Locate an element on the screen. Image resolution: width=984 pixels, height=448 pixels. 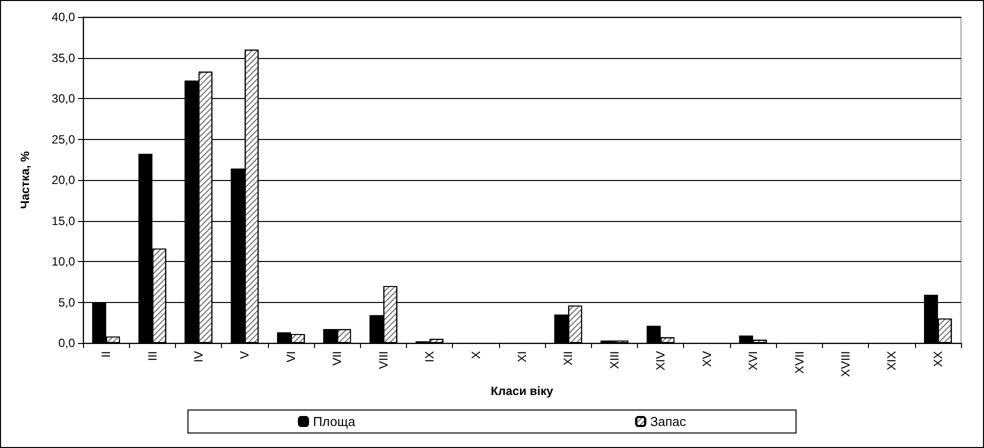
legend-label: Запас is located at coordinates (668, 421).